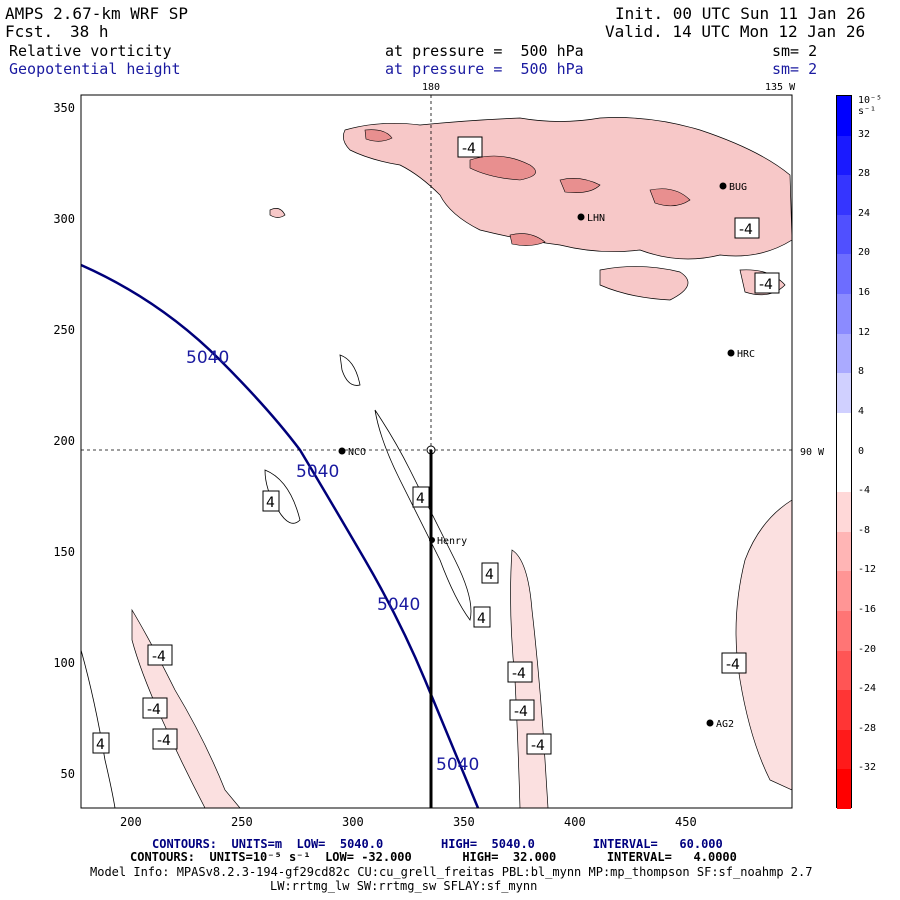 This screenshot has width=900, height=900. Describe the element at coordinates (64, 219) in the screenshot. I see `y-tick-label: 300` at that location.